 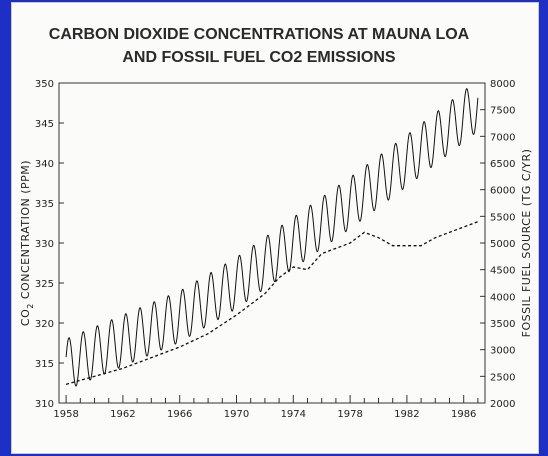 I want to click on y2-tick-label: 2500, so click(x=502, y=377).